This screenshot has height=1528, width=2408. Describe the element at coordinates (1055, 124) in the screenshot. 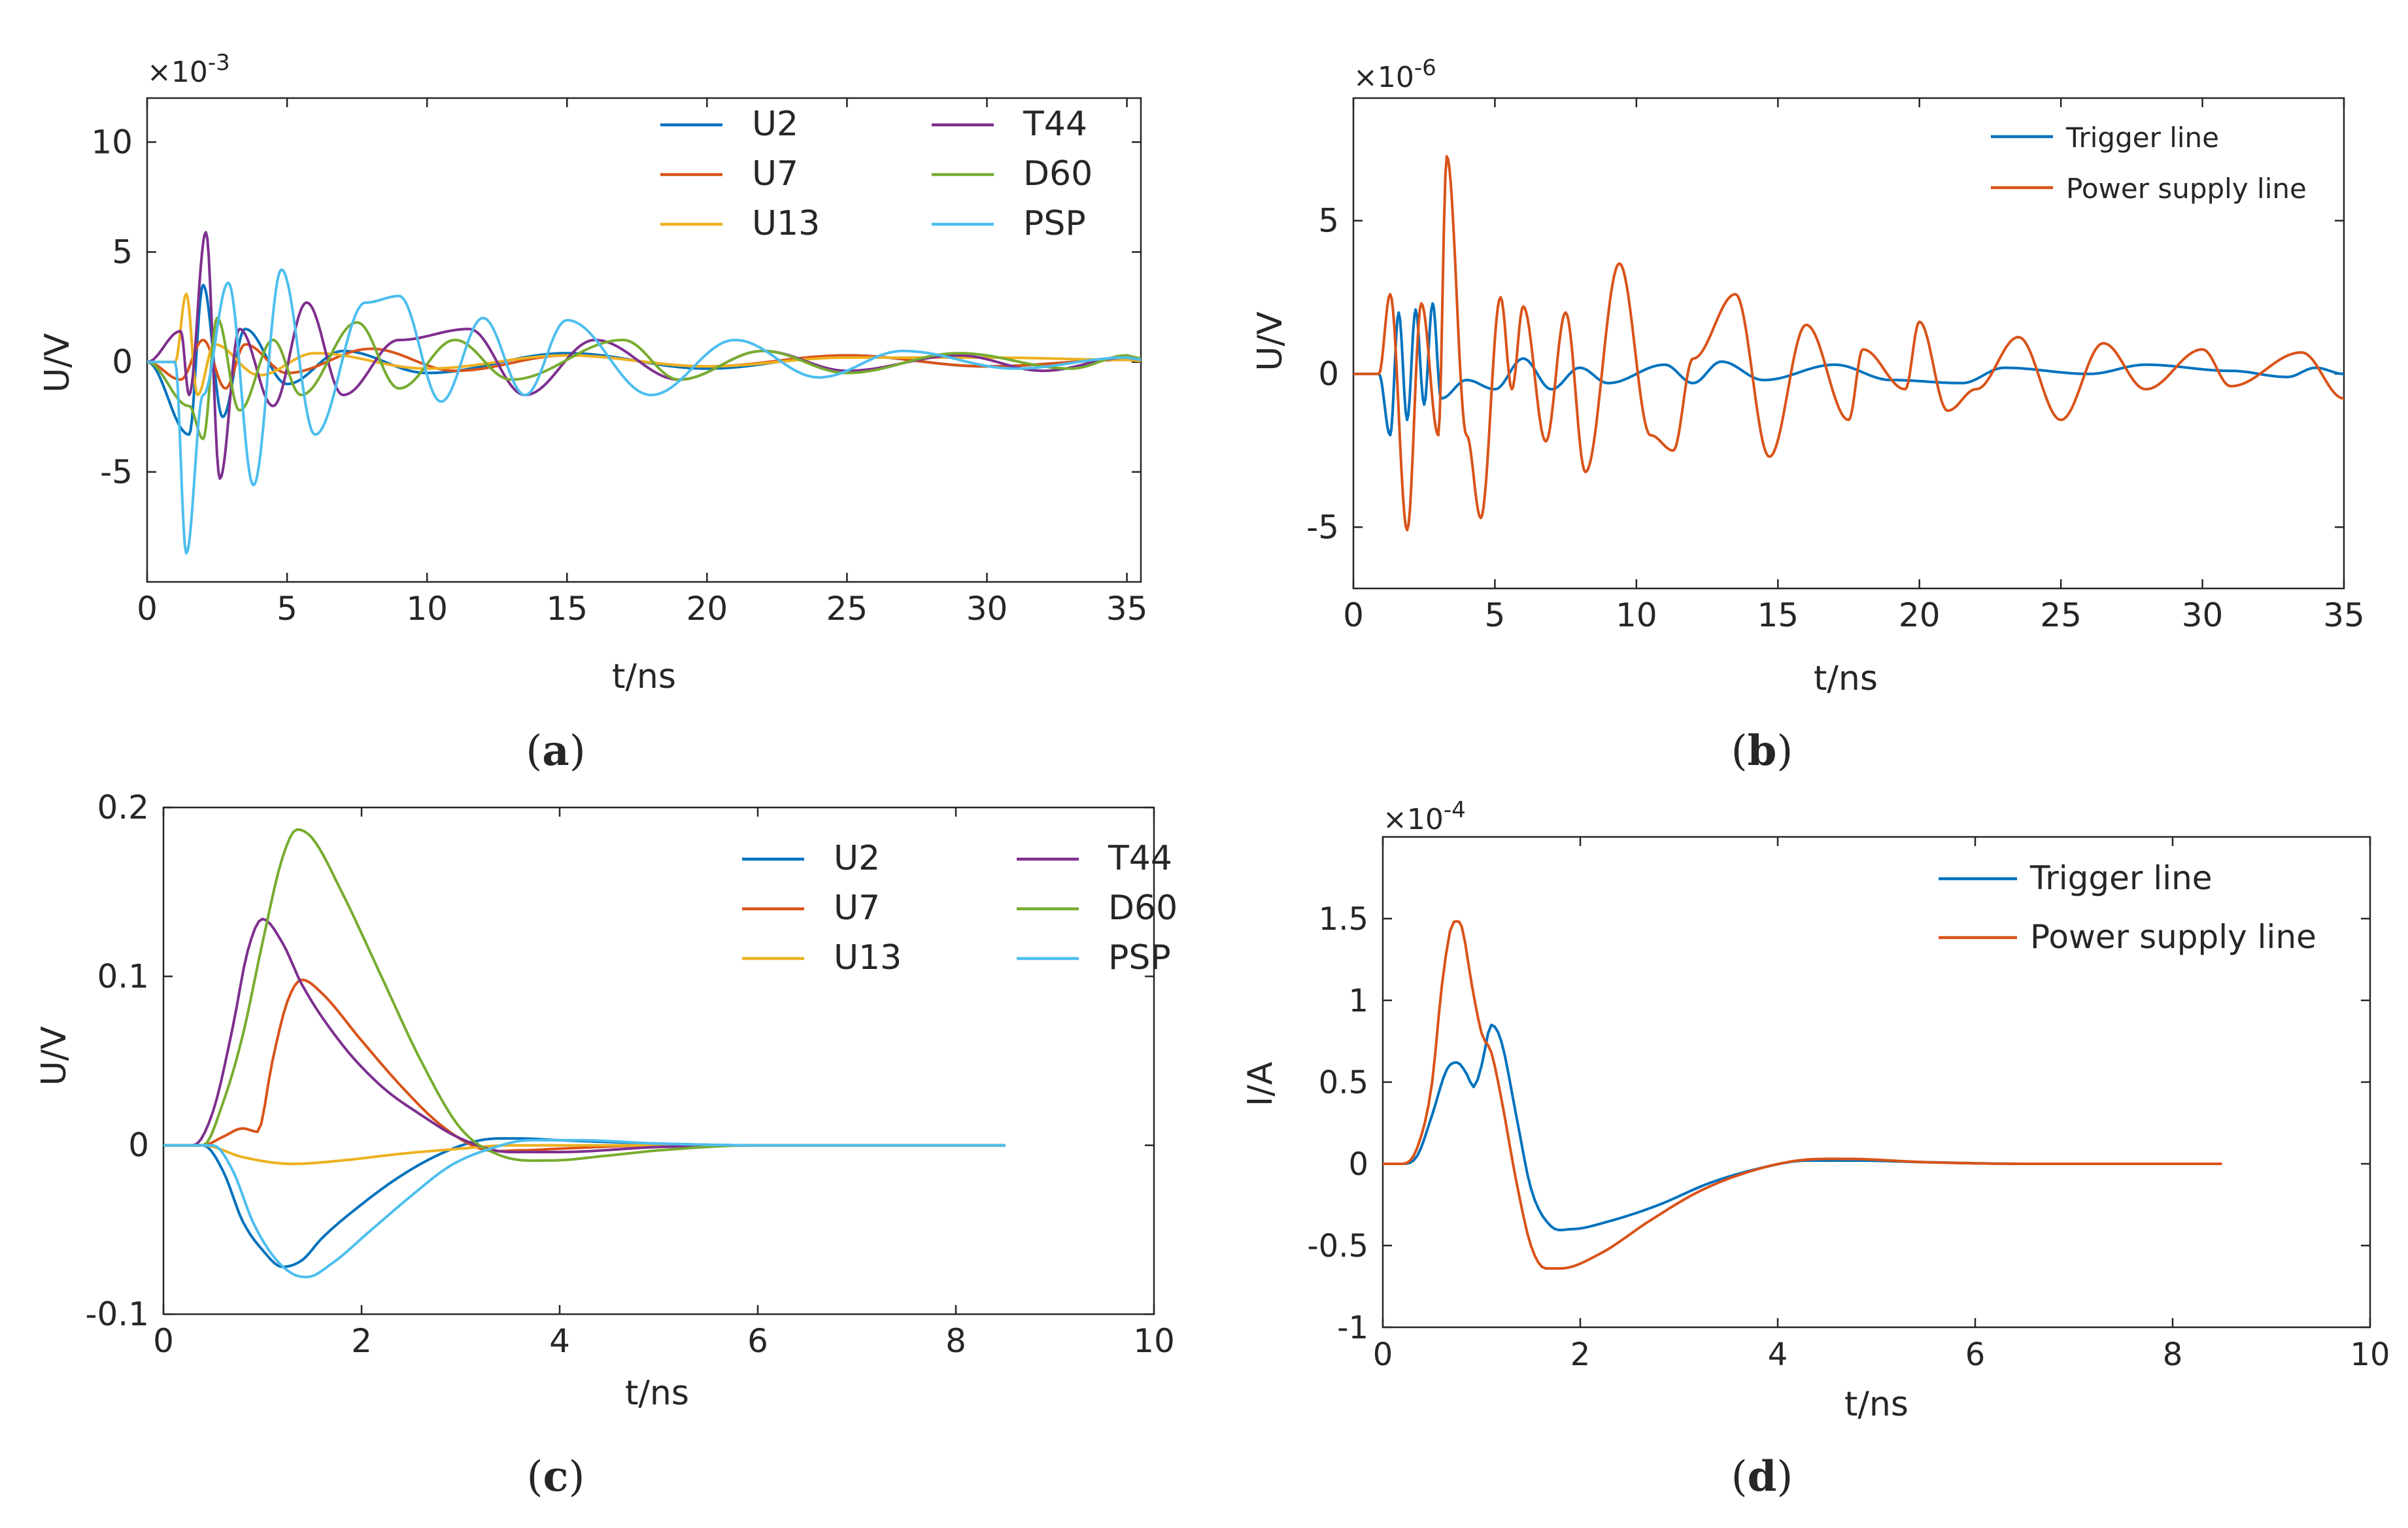

I see `legend-label-a: T44` at that location.